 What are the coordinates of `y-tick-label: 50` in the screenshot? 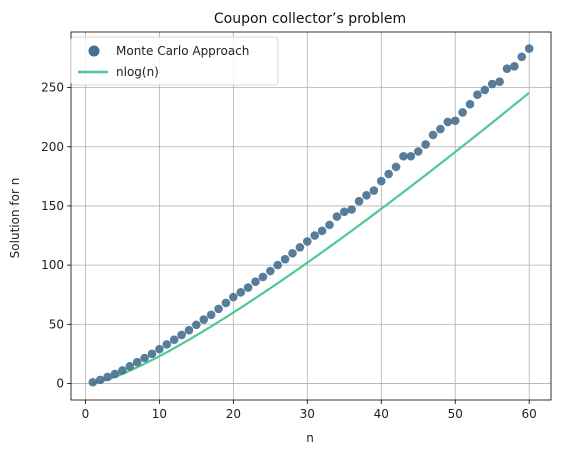 It's located at (56, 324).